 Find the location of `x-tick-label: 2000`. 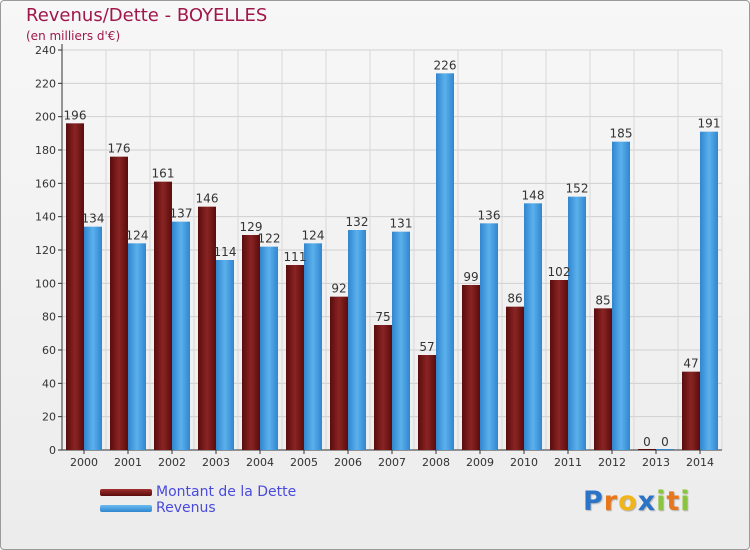

x-tick-label: 2000 is located at coordinates (84, 462).